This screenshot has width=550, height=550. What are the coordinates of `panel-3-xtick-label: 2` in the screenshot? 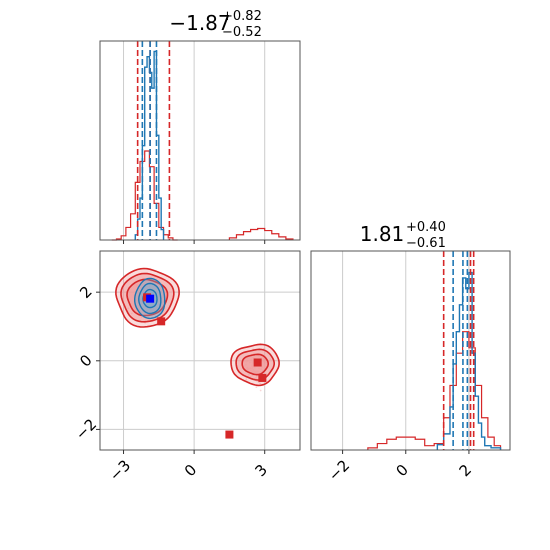 It's located at (465, 470).